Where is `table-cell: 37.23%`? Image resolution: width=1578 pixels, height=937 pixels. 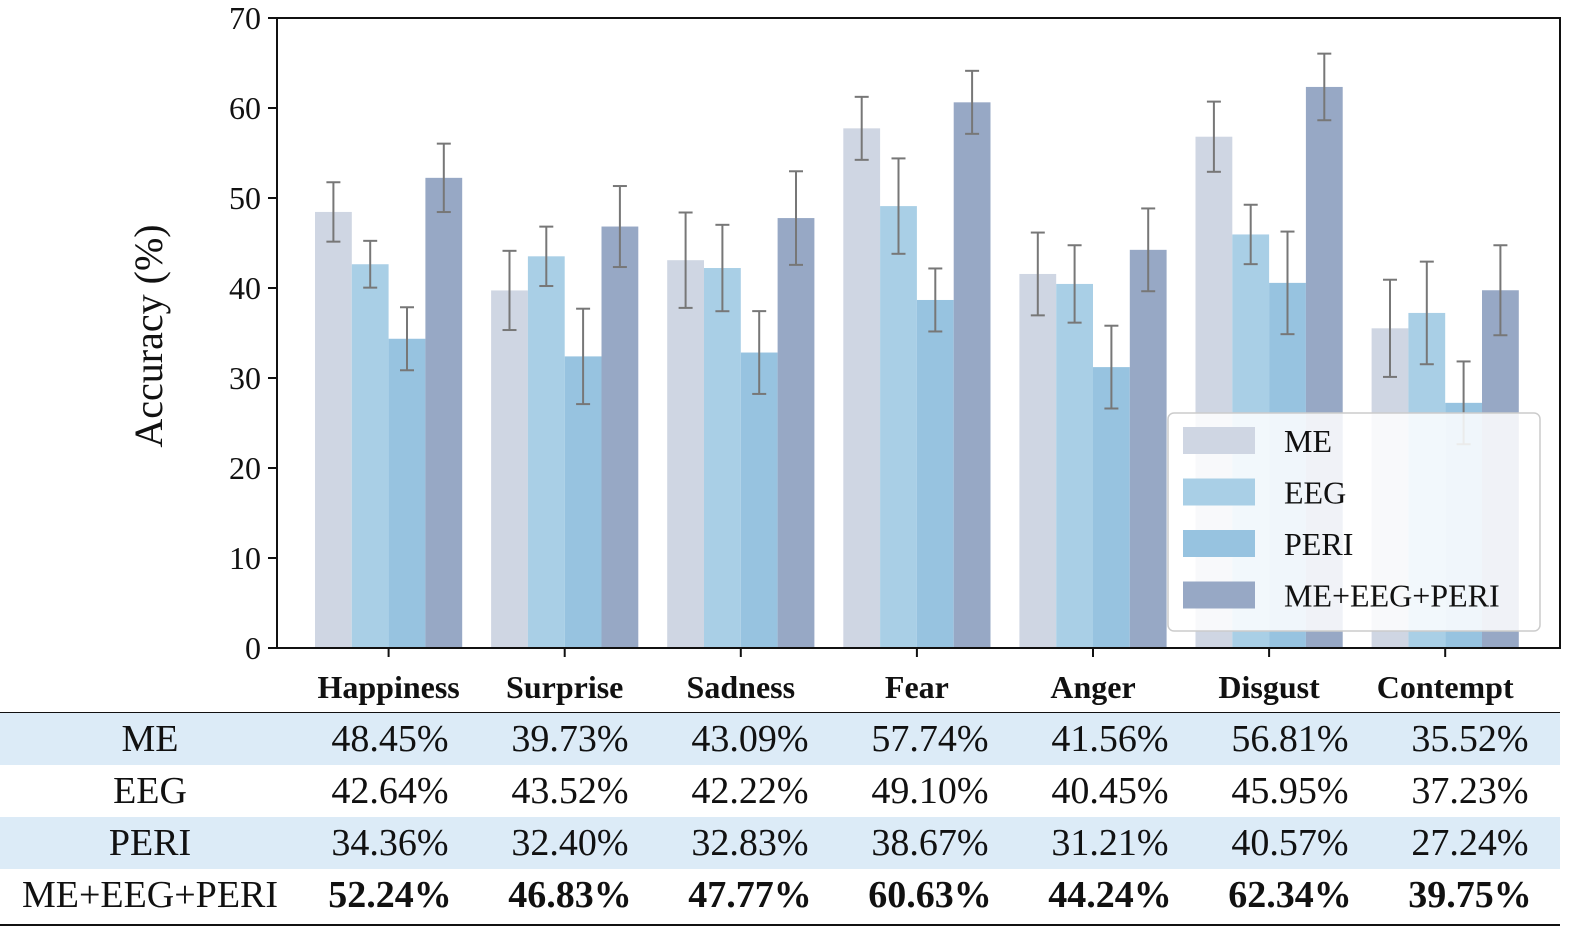
table-cell: 37.23% is located at coordinates (1470, 791).